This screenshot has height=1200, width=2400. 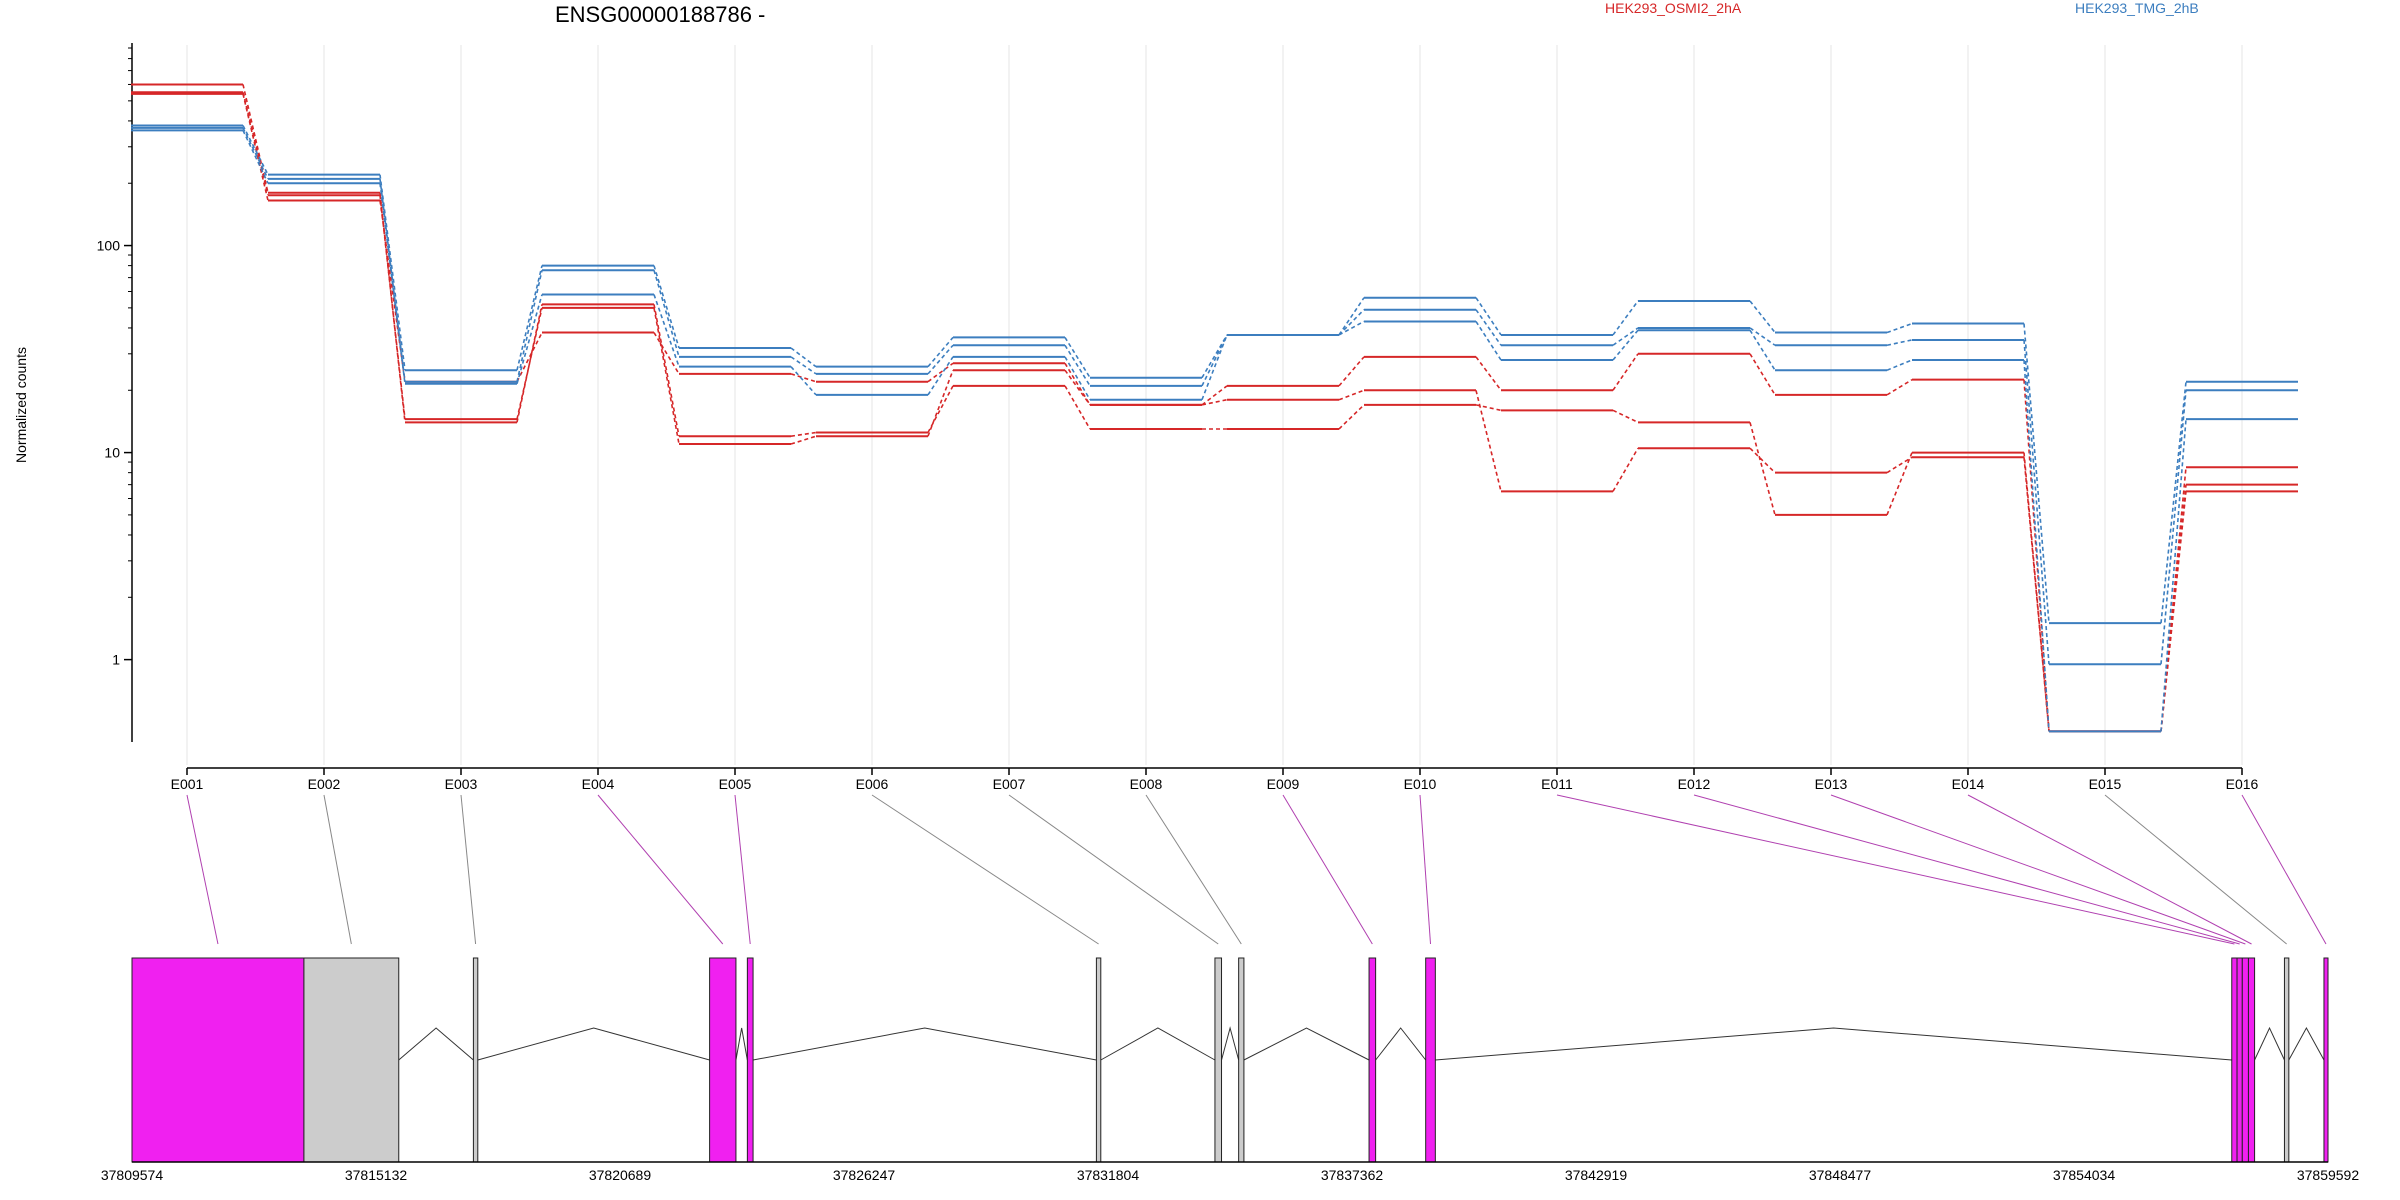 What do you see at coordinates (2251, 1060) in the screenshot?
I see `exon-box-e014` at bounding box center [2251, 1060].